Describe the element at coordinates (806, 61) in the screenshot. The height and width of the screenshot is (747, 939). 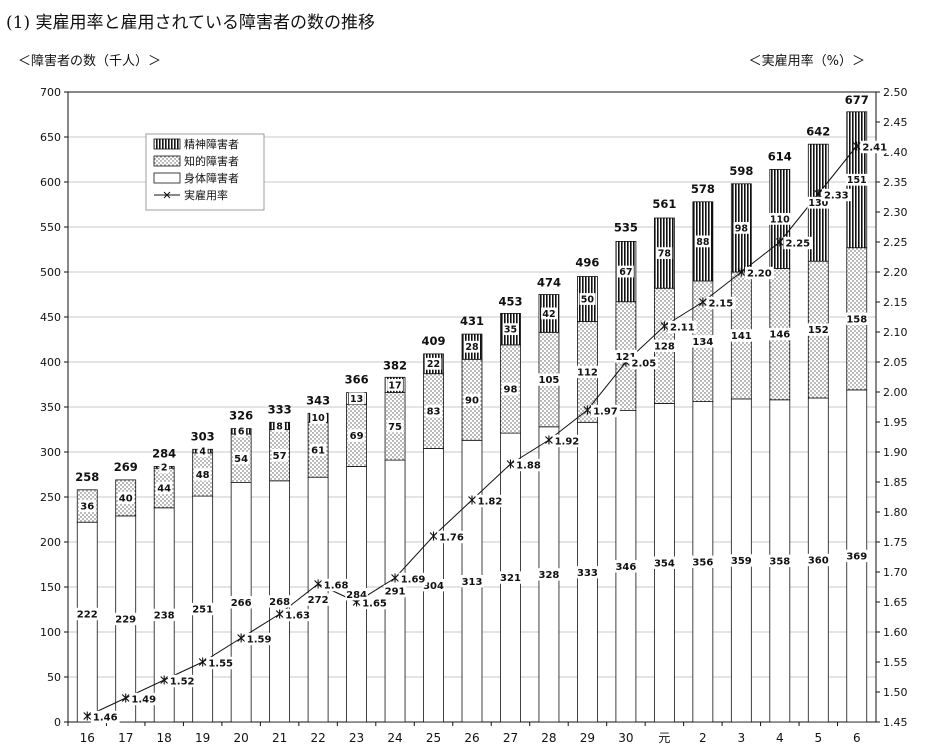
I see `right-axis-label: ＜実雇用率（%）＞` at that location.